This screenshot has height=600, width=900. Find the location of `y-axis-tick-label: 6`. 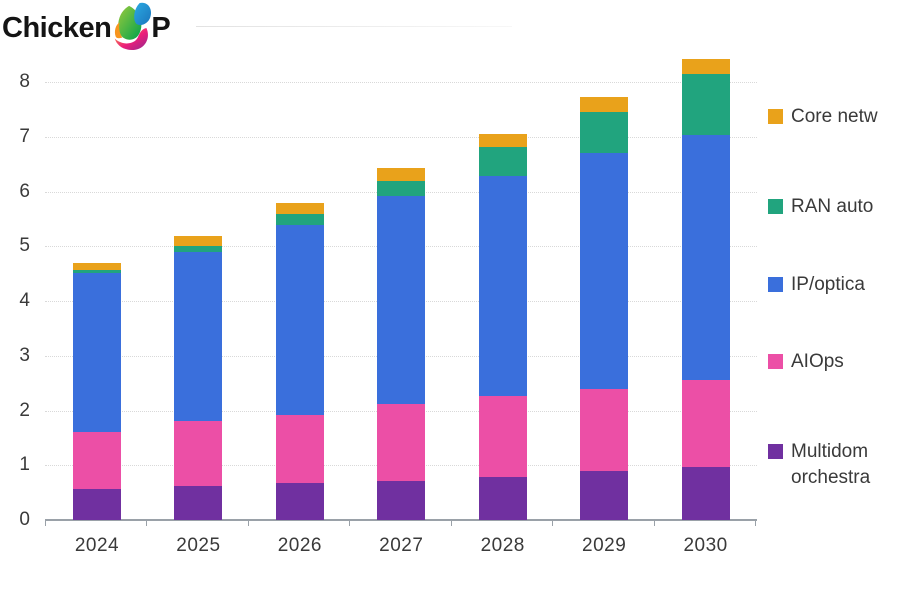

y-axis-tick-label: 6 is located at coordinates (24, 191).